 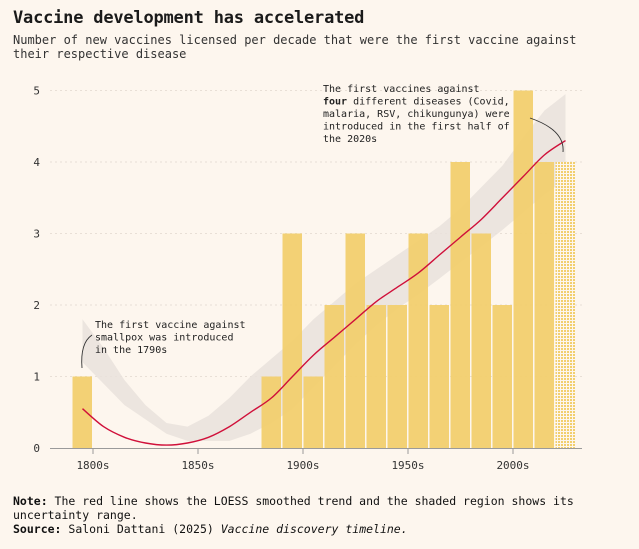 What do you see at coordinates (36, 377) in the screenshot?
I see `y-tick-label: 1` at bounding box center [36, 377].